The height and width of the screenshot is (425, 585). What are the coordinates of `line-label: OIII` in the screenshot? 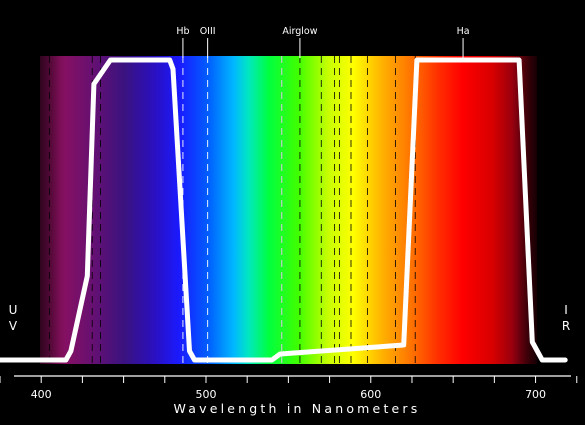 It's located at (208, 31).